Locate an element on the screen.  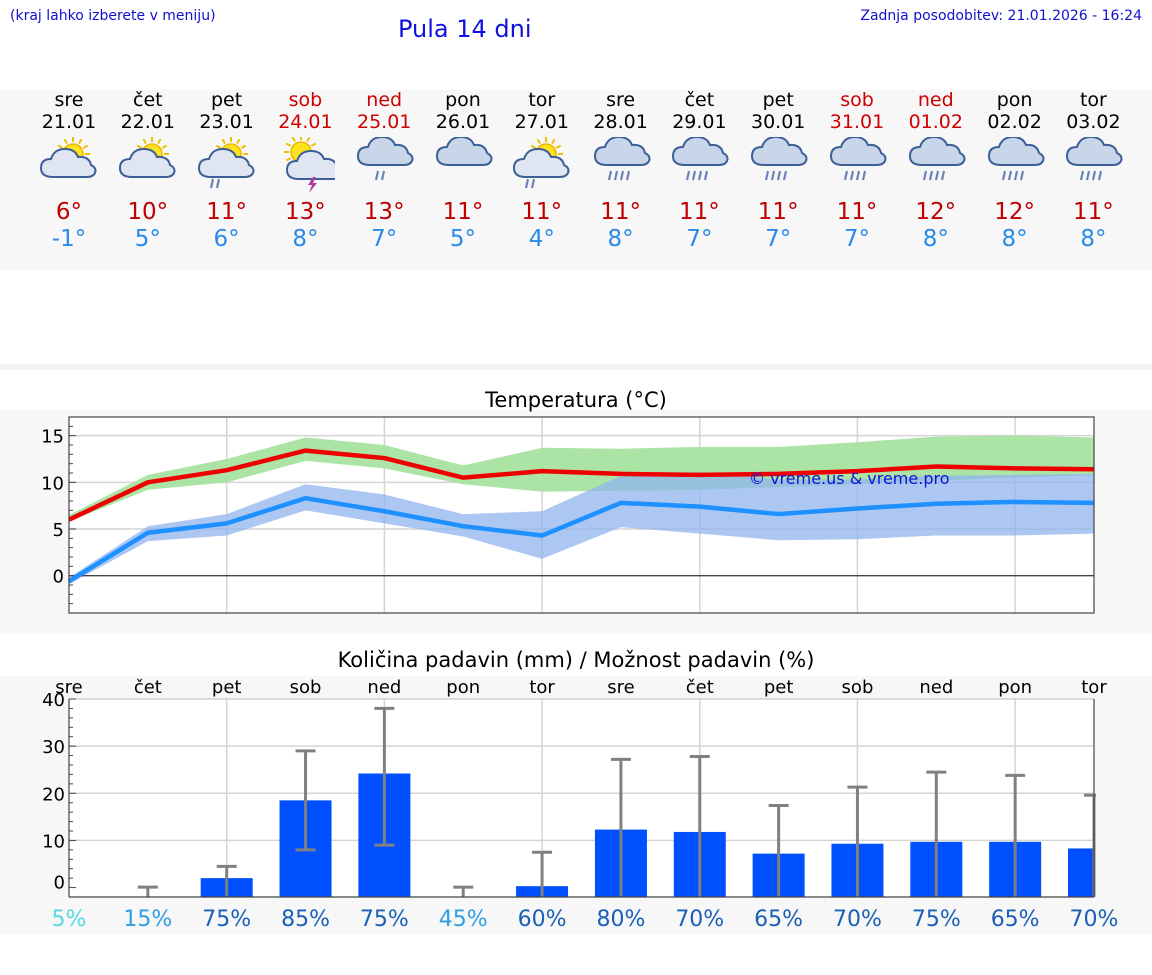
day-date: 27.01 is located at coordinates (541, 122).